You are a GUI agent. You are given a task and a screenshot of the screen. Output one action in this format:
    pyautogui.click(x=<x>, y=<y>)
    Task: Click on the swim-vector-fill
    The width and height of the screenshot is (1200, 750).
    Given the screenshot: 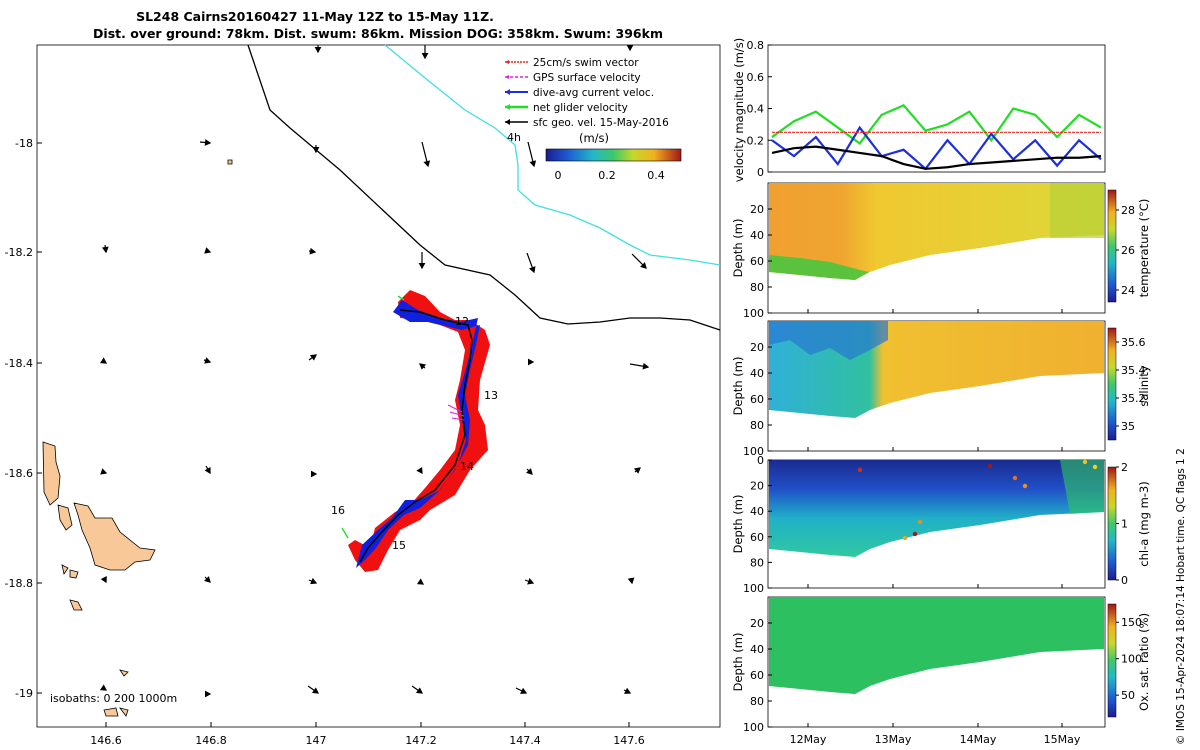 What is the action you would take?
    pyautogui.click(x=419, y=431)
    